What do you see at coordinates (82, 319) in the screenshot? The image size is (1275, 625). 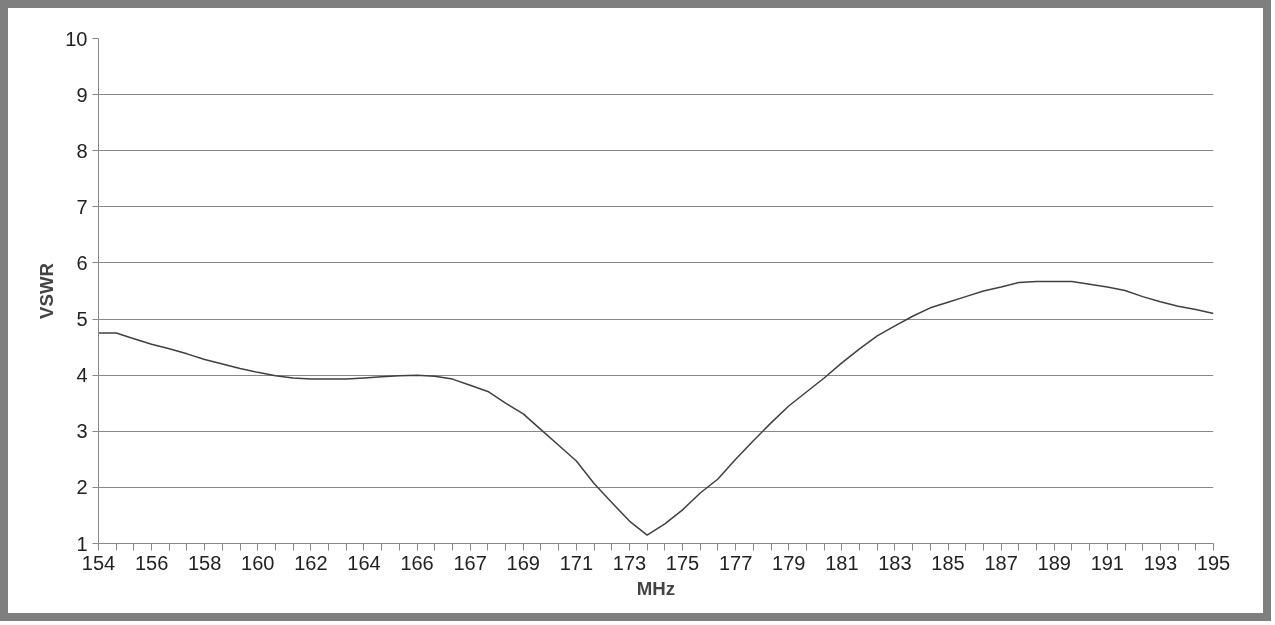 I see `y-tick-label: 5` at bounding box center [82, 319].